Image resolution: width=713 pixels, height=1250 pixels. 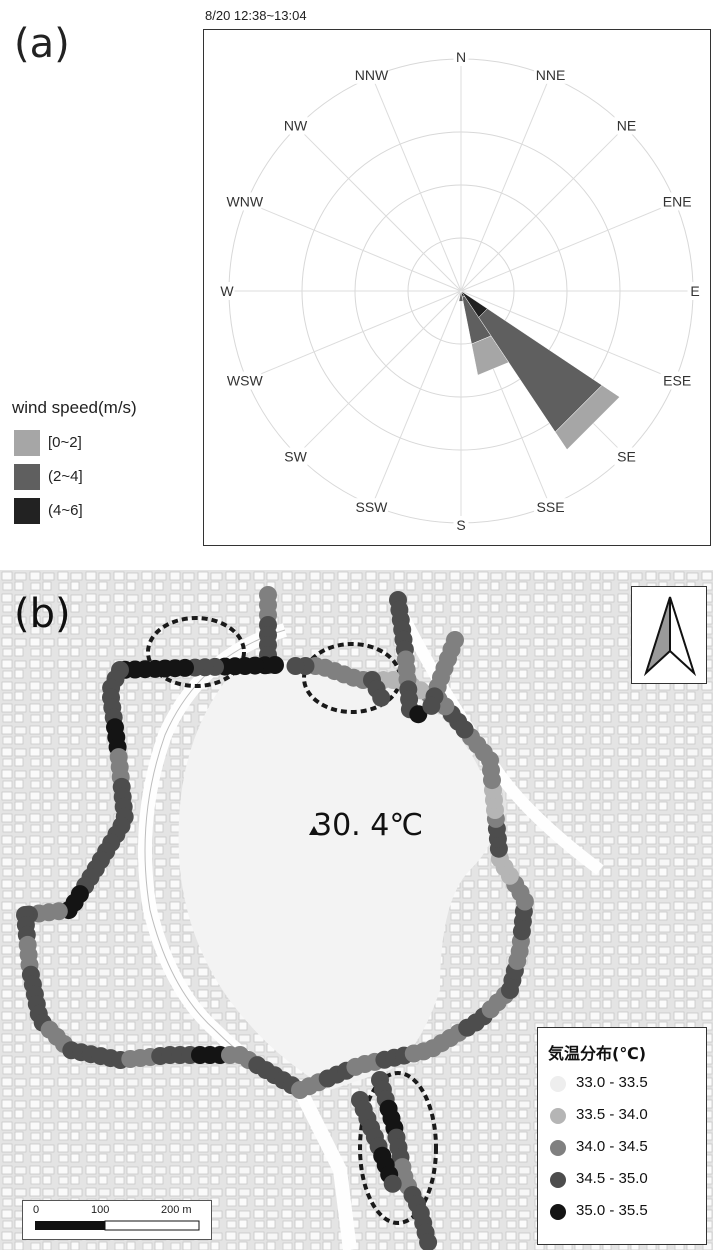 What do you see at coordinates (612, 1146) in the screenshot?
I see `temperature-legend-label: 34.0 - 34.5` at bounding box center [612, 1146].